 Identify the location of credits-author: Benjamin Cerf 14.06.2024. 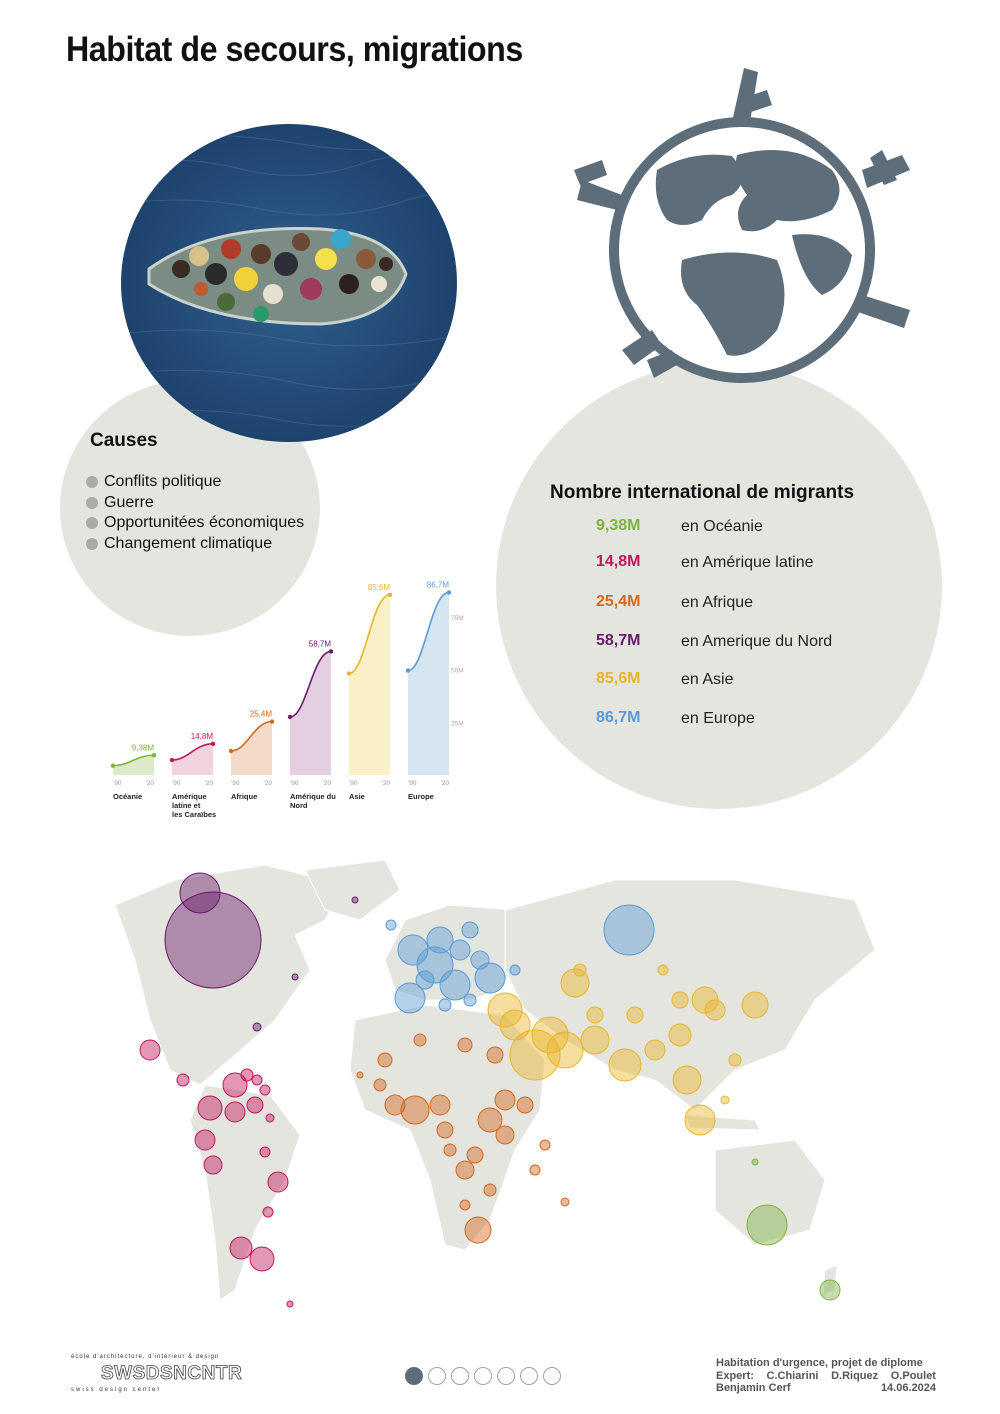
(826, 1388).